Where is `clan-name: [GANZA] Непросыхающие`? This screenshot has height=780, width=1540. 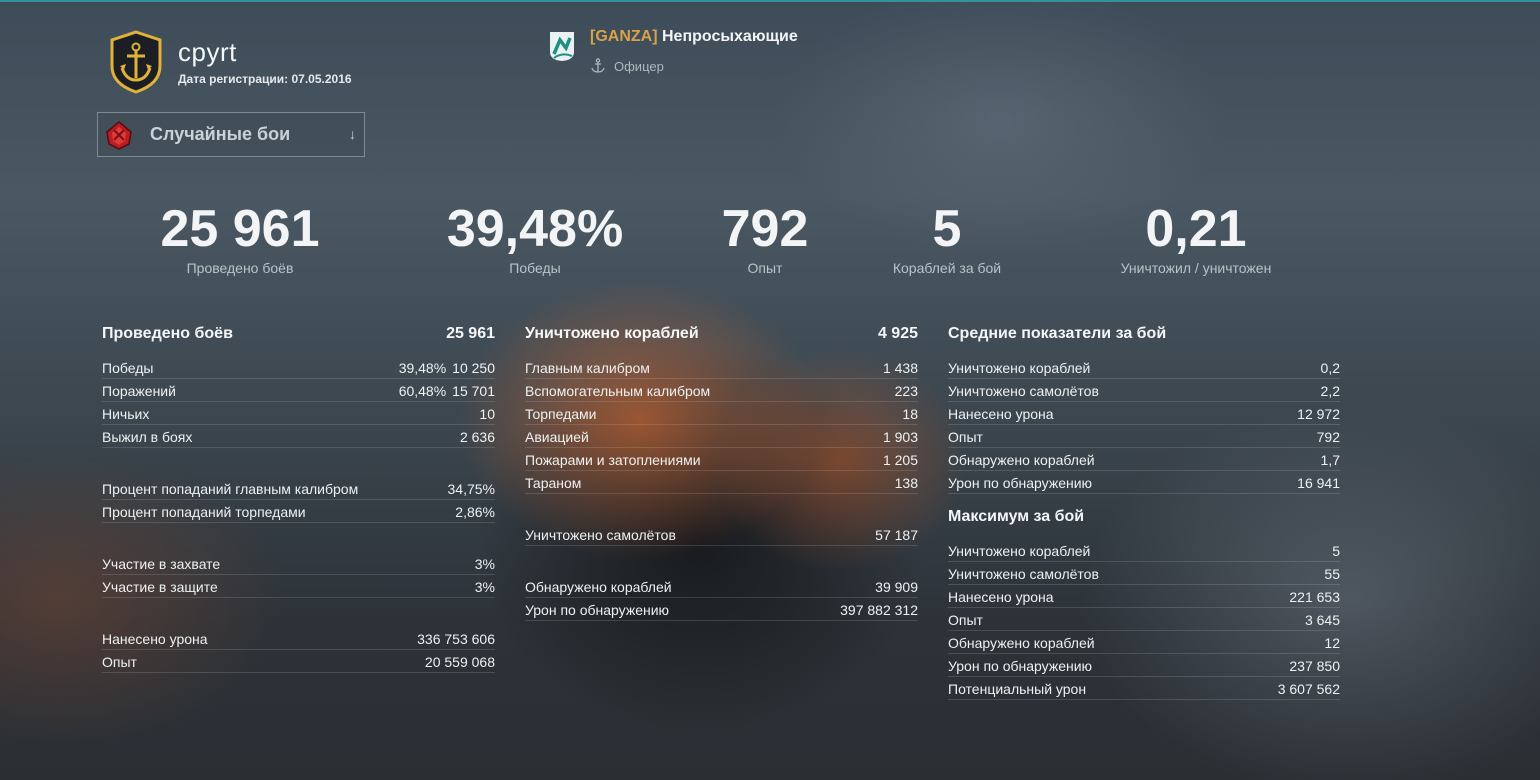
clan-name: [GANZA] Непросыхающие is located at coordinates (694, 37).